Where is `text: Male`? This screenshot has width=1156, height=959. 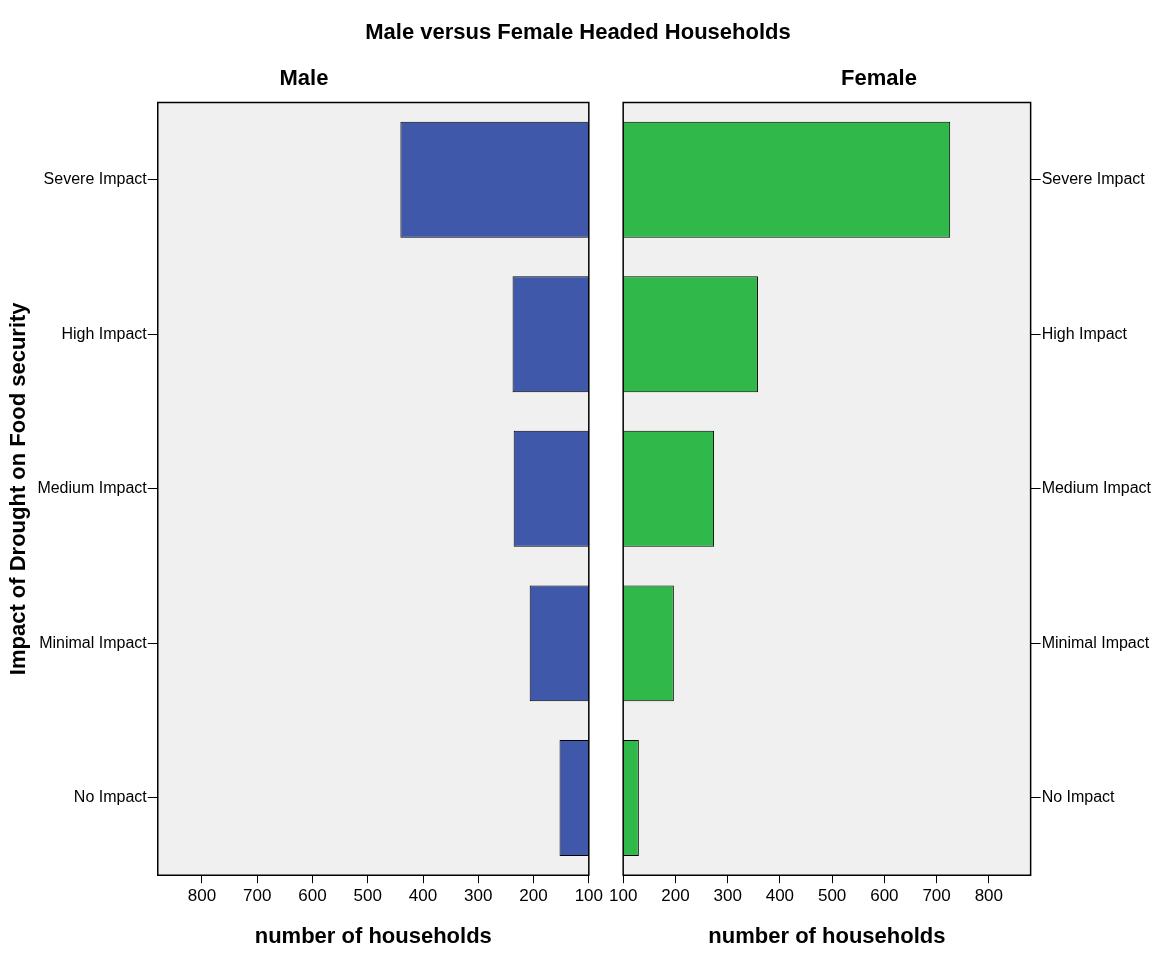
text: Male is located at coordinates (304, 78).